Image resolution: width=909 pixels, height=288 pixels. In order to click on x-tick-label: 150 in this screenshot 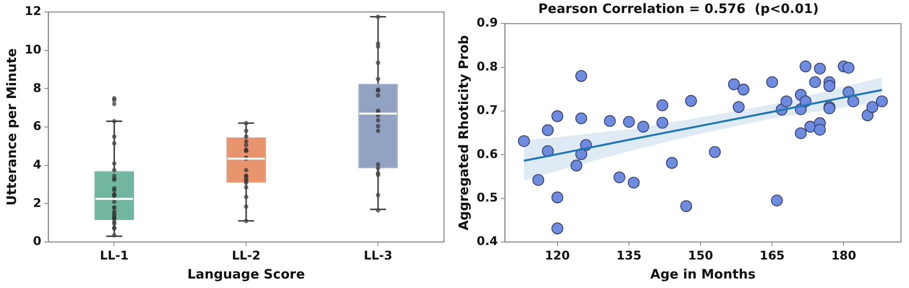, I will do `click(701, 255)`.